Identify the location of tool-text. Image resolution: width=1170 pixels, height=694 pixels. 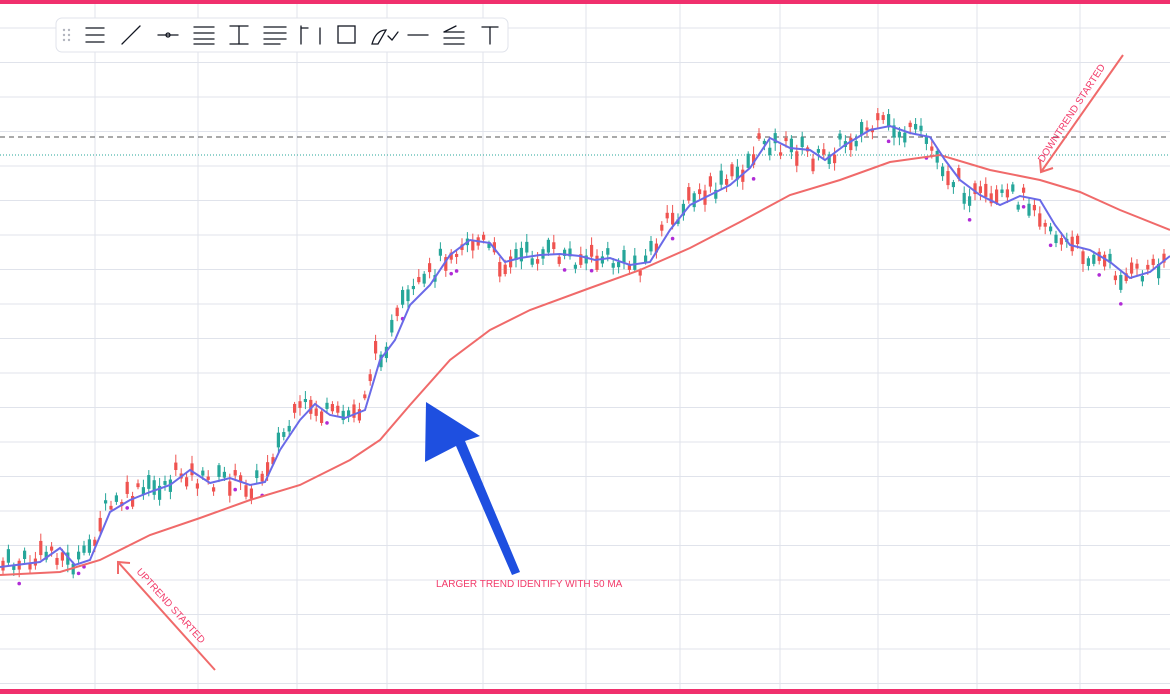
(490, 35).